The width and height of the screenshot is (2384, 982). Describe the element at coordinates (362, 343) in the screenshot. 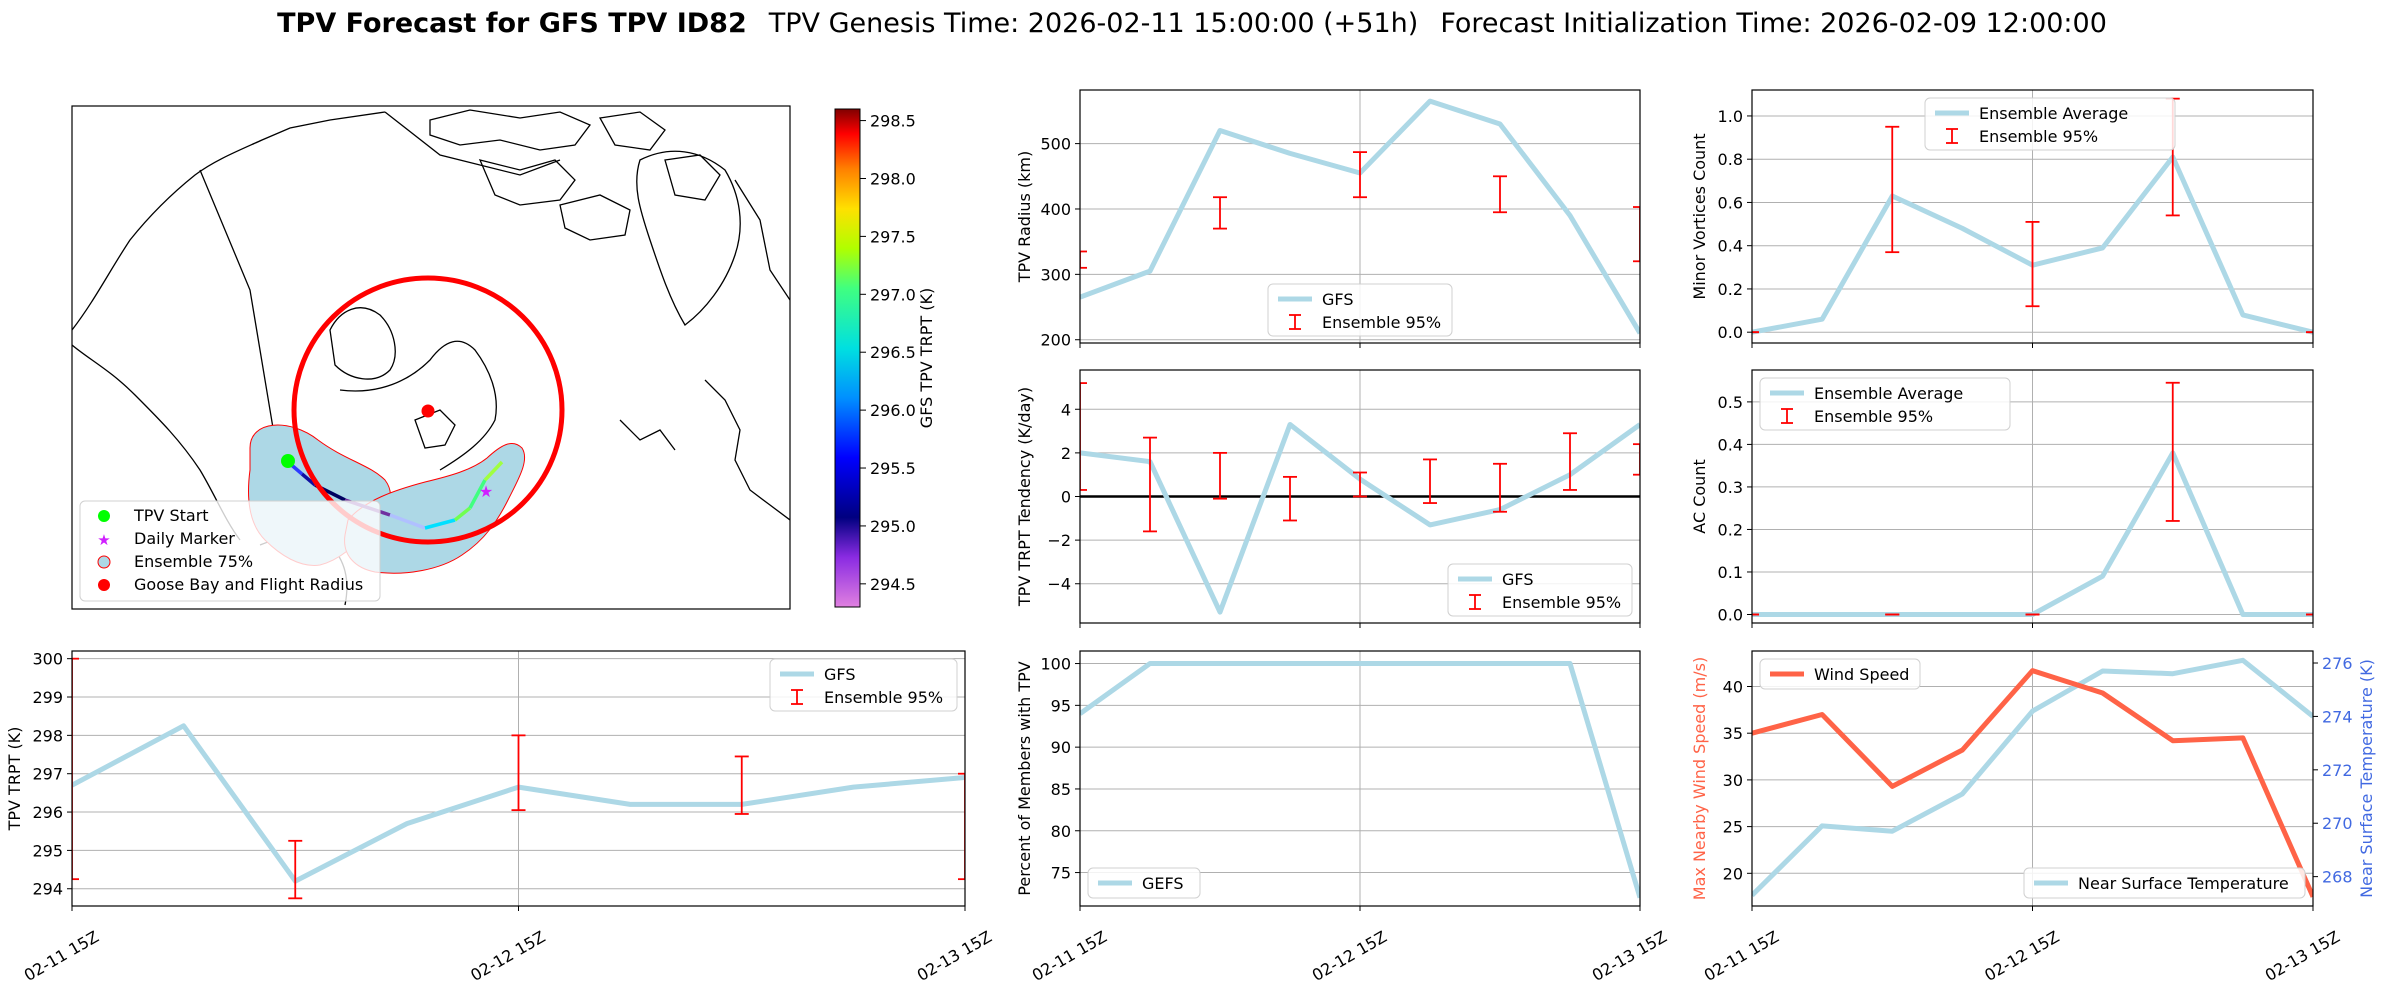

I see `hudson-bay` at that location.